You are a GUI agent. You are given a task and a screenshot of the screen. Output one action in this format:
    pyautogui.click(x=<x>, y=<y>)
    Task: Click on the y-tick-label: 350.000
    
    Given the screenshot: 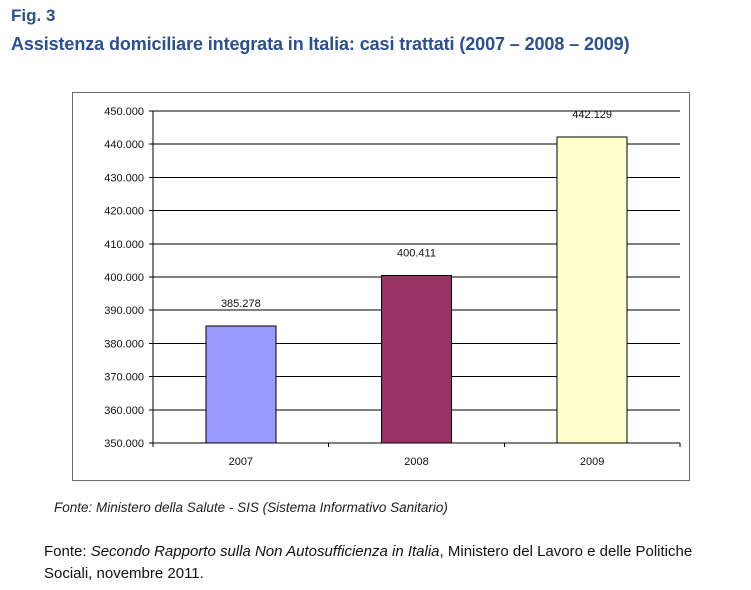 What is the action you would take?
    pyautogui.click(x=124, y=444)
    